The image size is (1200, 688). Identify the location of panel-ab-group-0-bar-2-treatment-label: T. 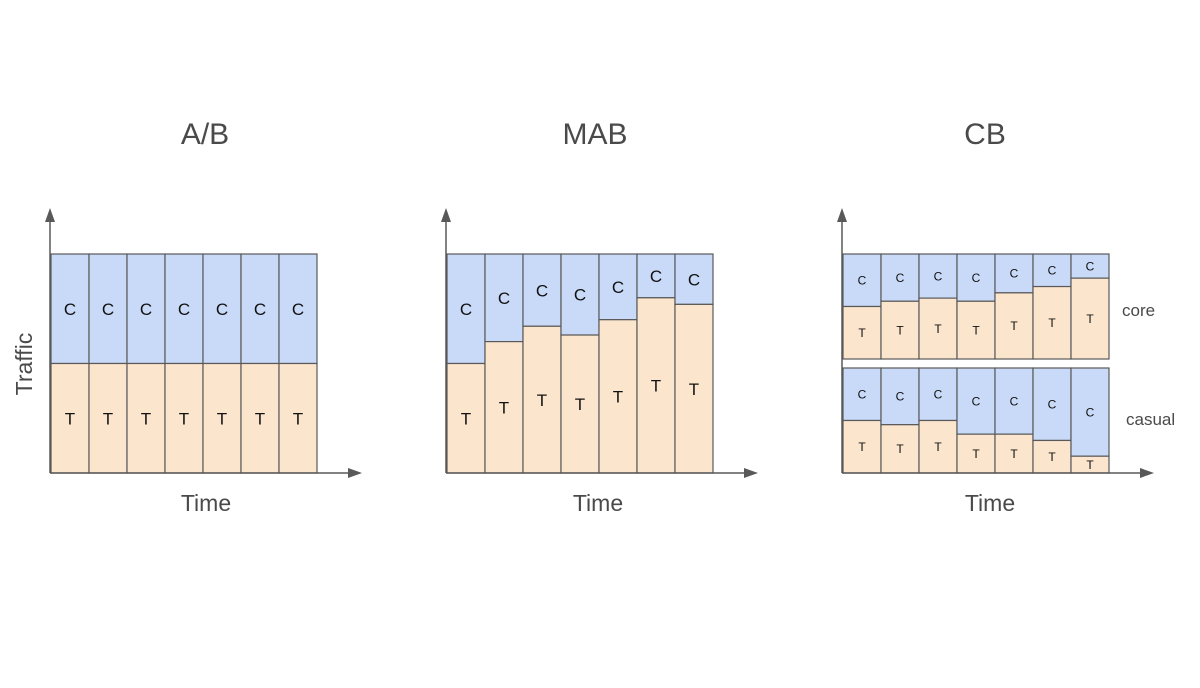
(146, 418).